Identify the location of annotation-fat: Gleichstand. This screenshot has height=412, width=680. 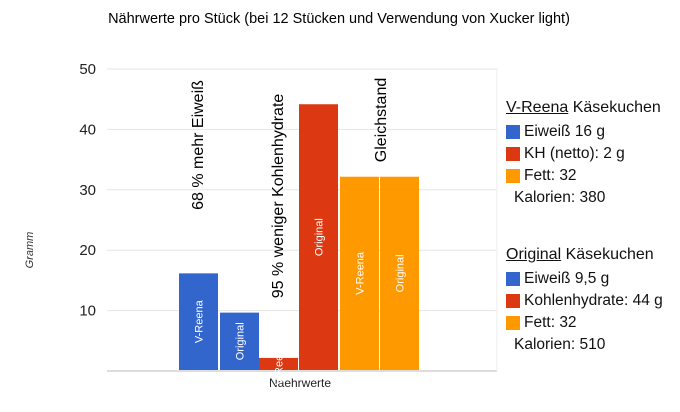
(381, 120).